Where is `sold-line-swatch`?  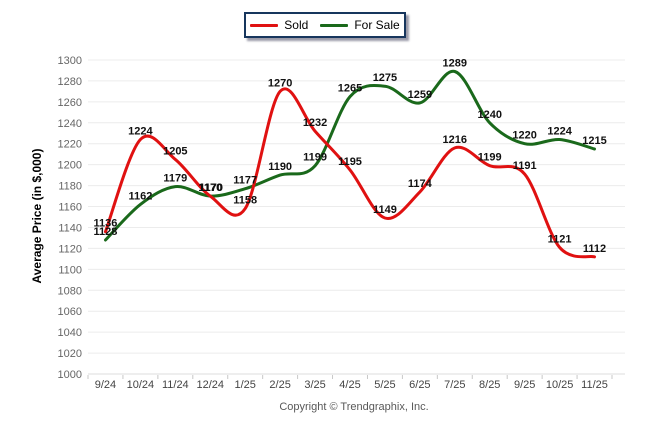
sold-line-swatch is located at coordinates (264, 25).